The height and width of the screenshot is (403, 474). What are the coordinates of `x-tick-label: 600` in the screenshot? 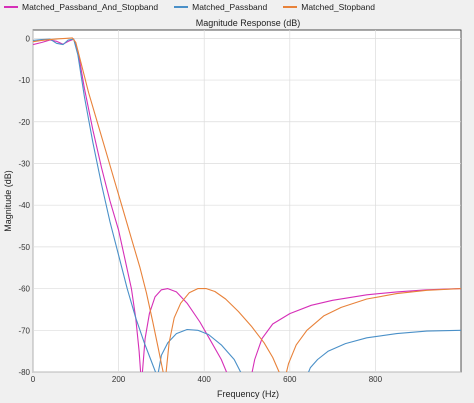 It's located at (290, 379).